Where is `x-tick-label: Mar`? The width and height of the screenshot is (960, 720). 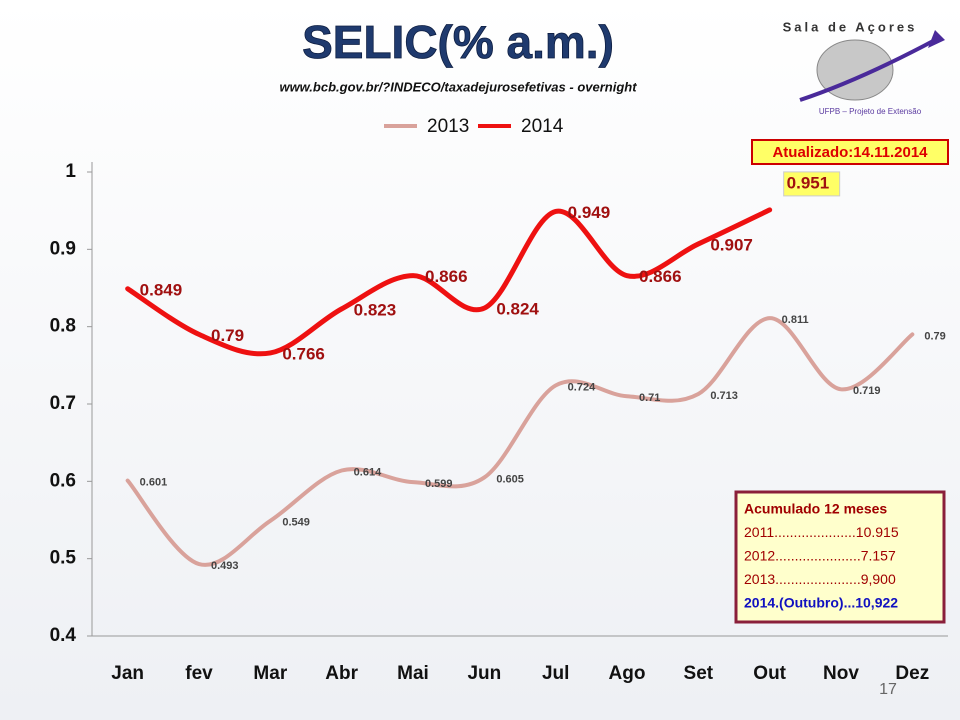 x-tick-label: Mar is located at coordinates (270, 673).